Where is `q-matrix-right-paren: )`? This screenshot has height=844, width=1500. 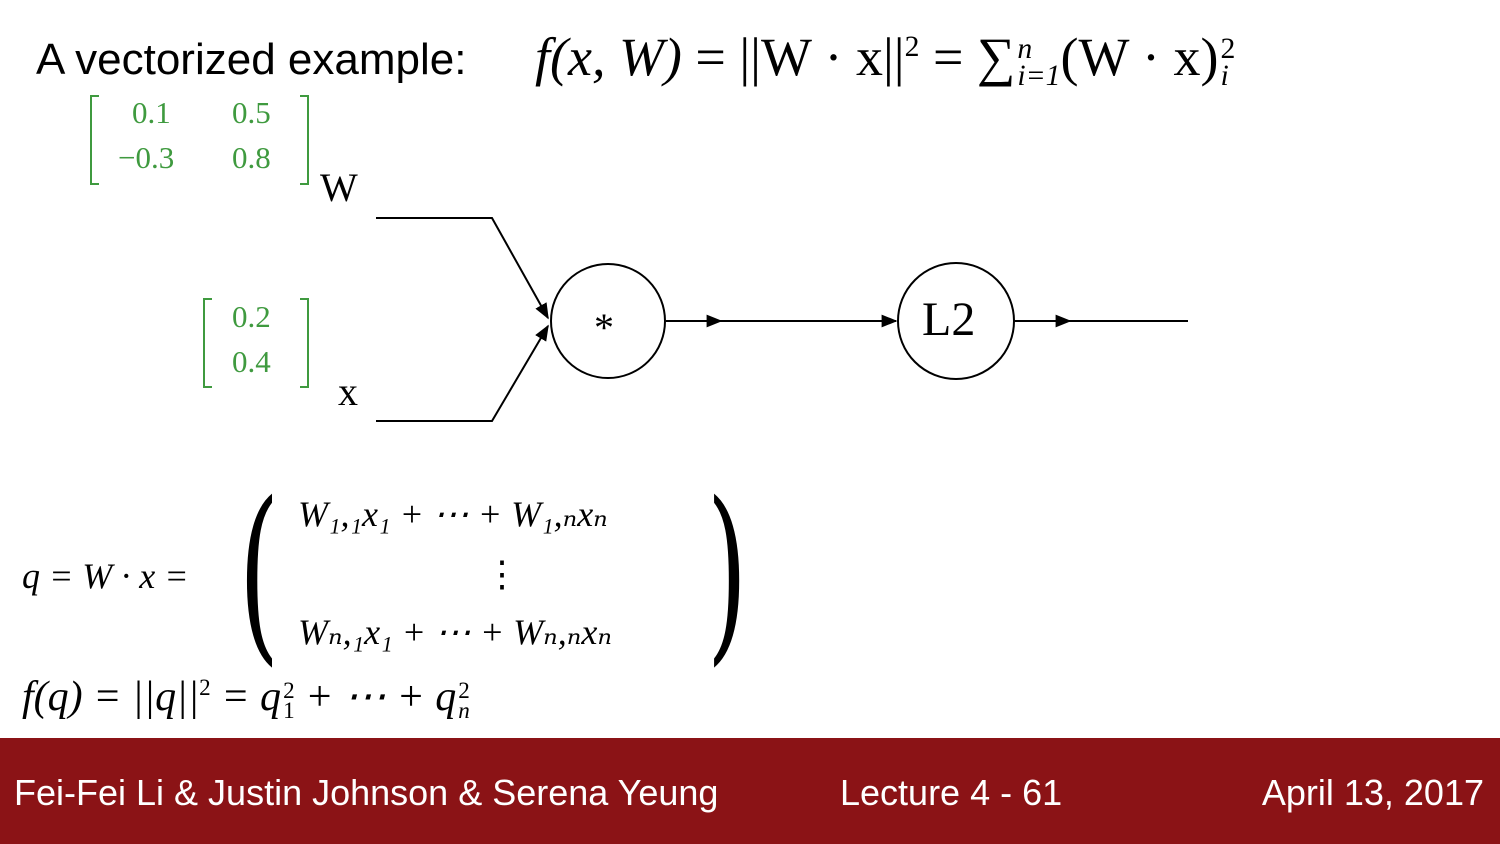
q-matrix-right-paren: ) is located at coordinates (727, 572).